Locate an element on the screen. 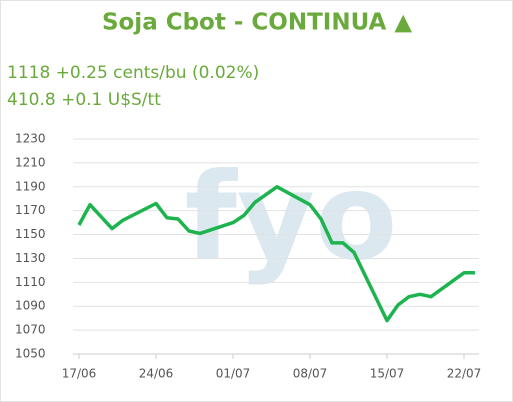 Image resolution: width=513 pixels, height=402 pixels. x-tick-label: 17/06 is located at coordinates (79, 374).